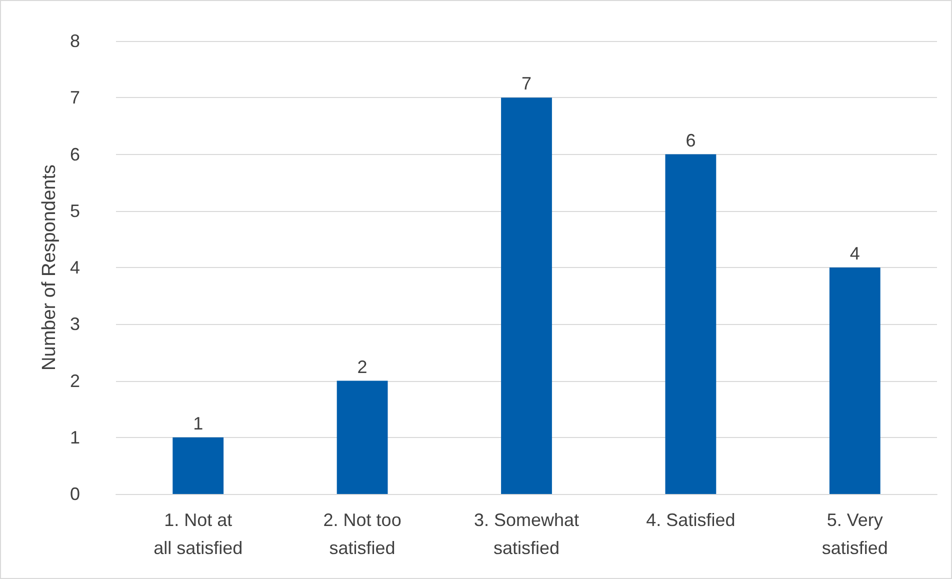 The height and width of the screenshot is (579, 952). I want to click on y-tick-label: 2, so click(75, 380).